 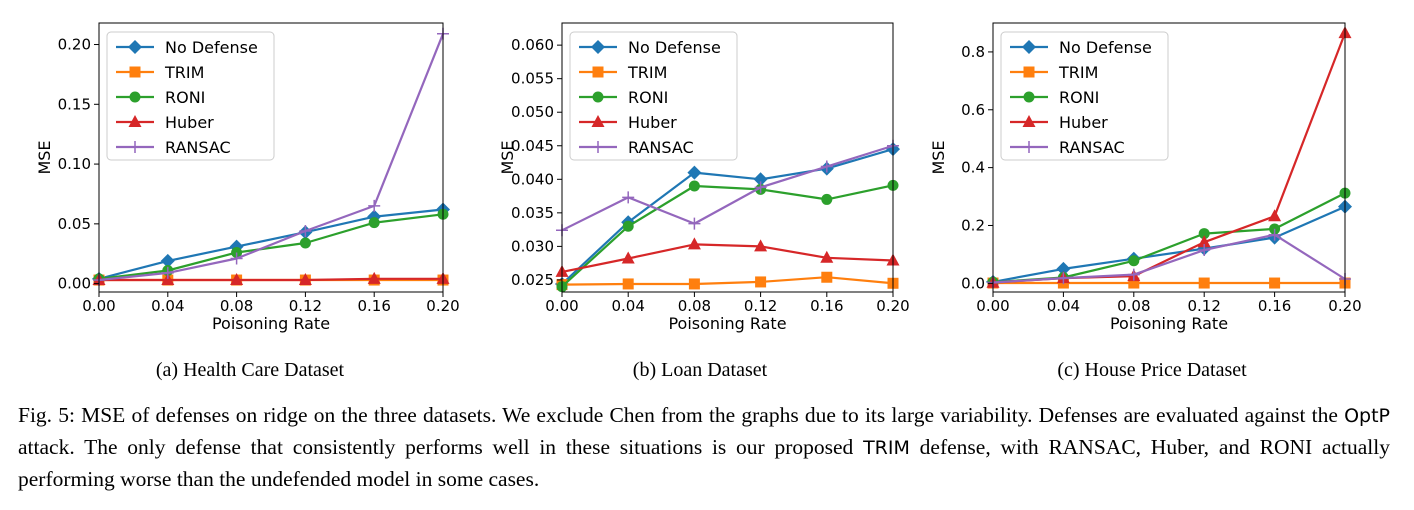 I want to click on y-tick-label: 0.045, so click(x=532, y=146).